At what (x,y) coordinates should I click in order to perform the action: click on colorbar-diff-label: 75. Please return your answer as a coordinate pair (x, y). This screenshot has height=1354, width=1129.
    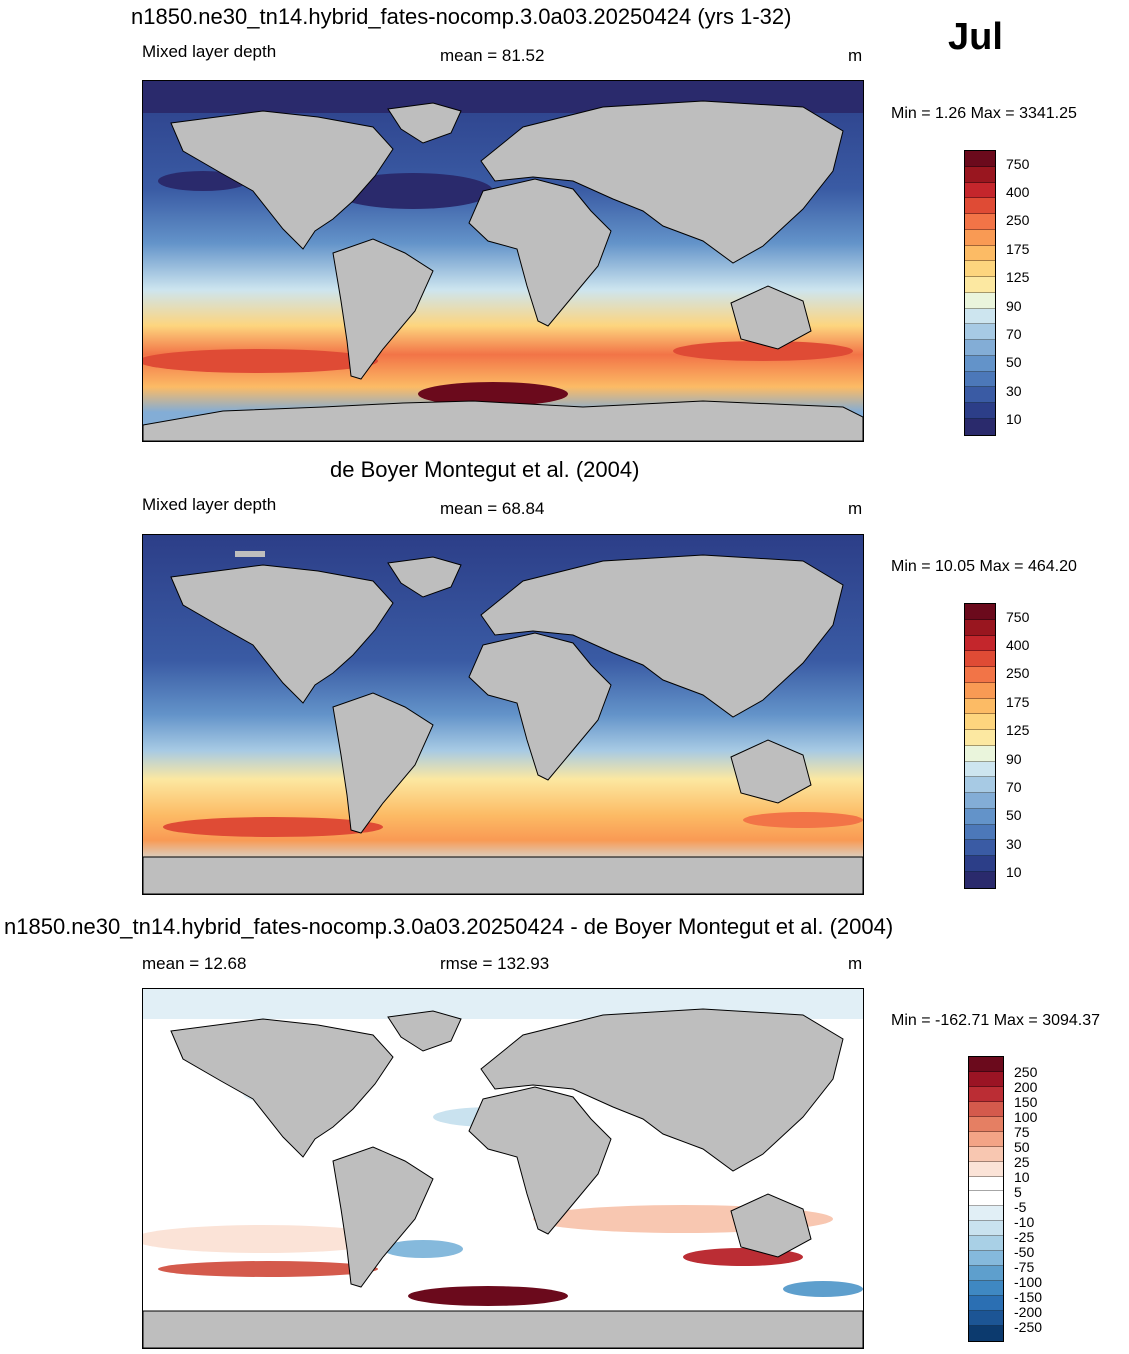
    Looking at the image, I should click on (1022, 1132).